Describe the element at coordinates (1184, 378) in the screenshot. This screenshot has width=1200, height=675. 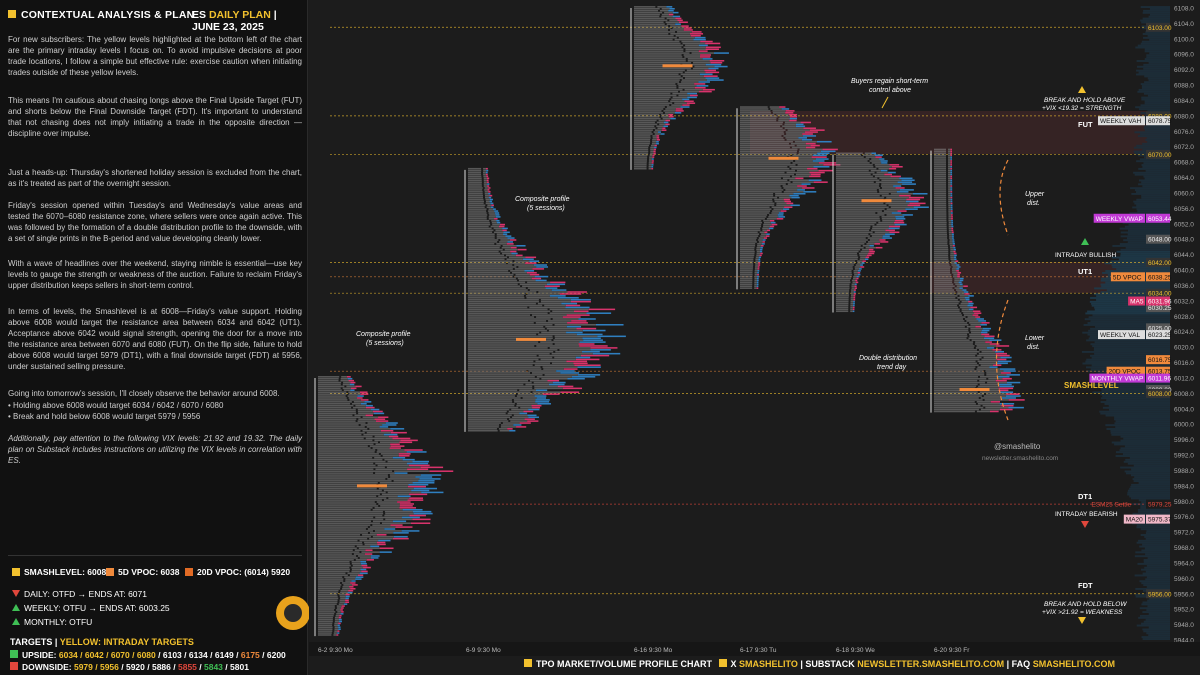
I see `price-tick: 6012.0` at that location.